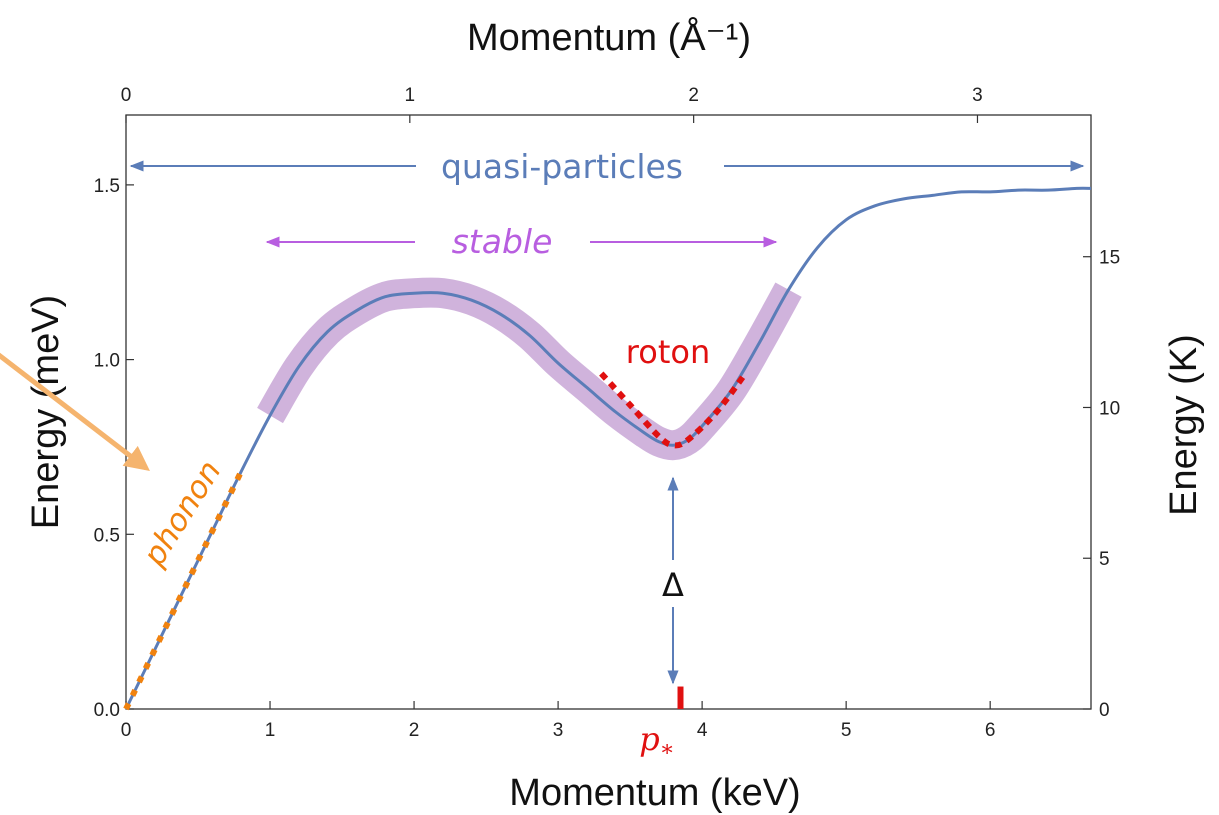 The width and height of the screenshot is (1219, 815). What do you see at coordinates (183, 590) in the screenshot?
I see `phonon-fit-dots` at bounding box center [183, 590].